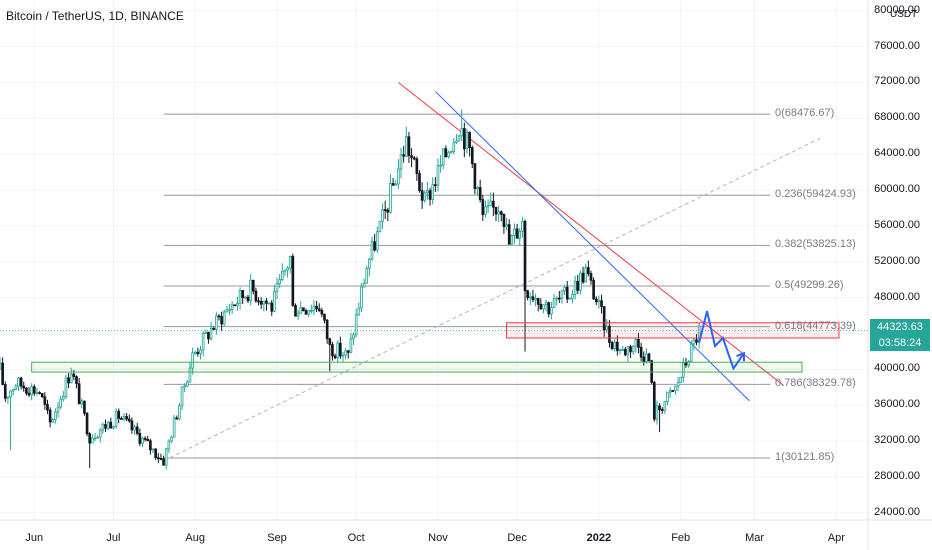 Image resolution: width=932 pixels, height=550 pixels. I want to click on projection-arrowhead, so click(741, 356).